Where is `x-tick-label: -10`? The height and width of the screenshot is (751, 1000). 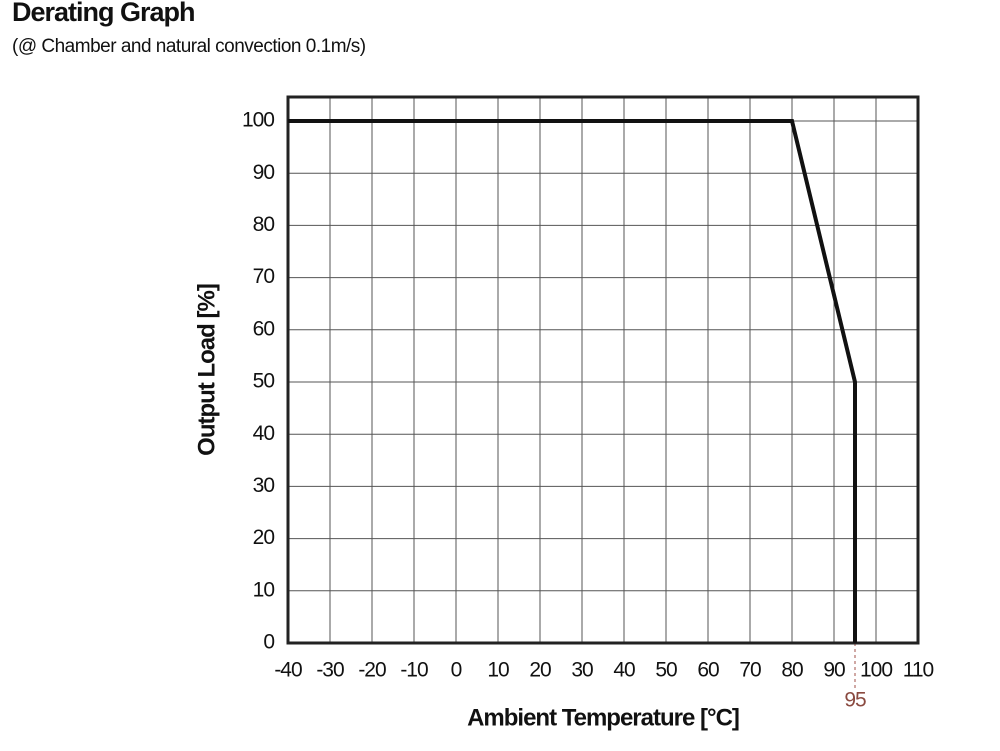
x-tick-label: -10 is located at coordinates (414, 670).